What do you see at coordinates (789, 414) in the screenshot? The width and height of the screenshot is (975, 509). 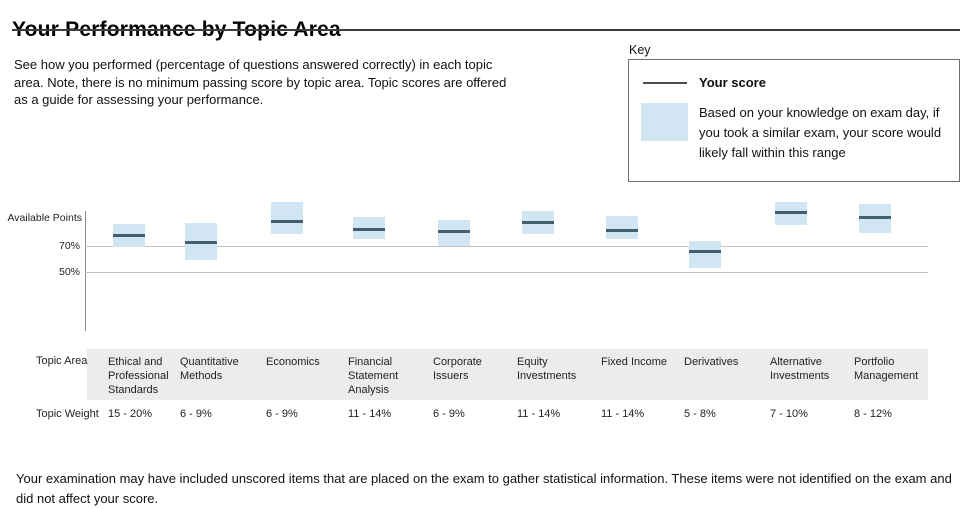 I see `topic-weight: 7 - 10%` at bounding box center [789, 414].